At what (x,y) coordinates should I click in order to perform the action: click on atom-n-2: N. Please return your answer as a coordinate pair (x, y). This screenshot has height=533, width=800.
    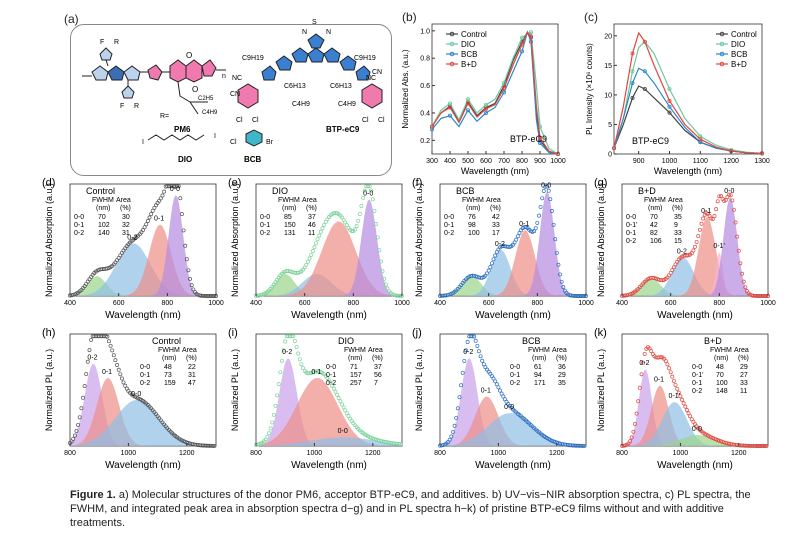
    Looking at the image, I should click on (328, 32).